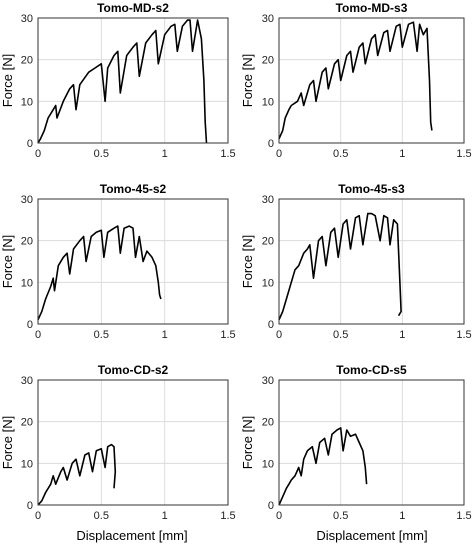 The width and height of the screenshot is (474, 548). I want to click on subplot-6: 0 0.5 1 1.5 0 10 20 30 Tomo-CD-s5 Force [N], so click(356, 442).